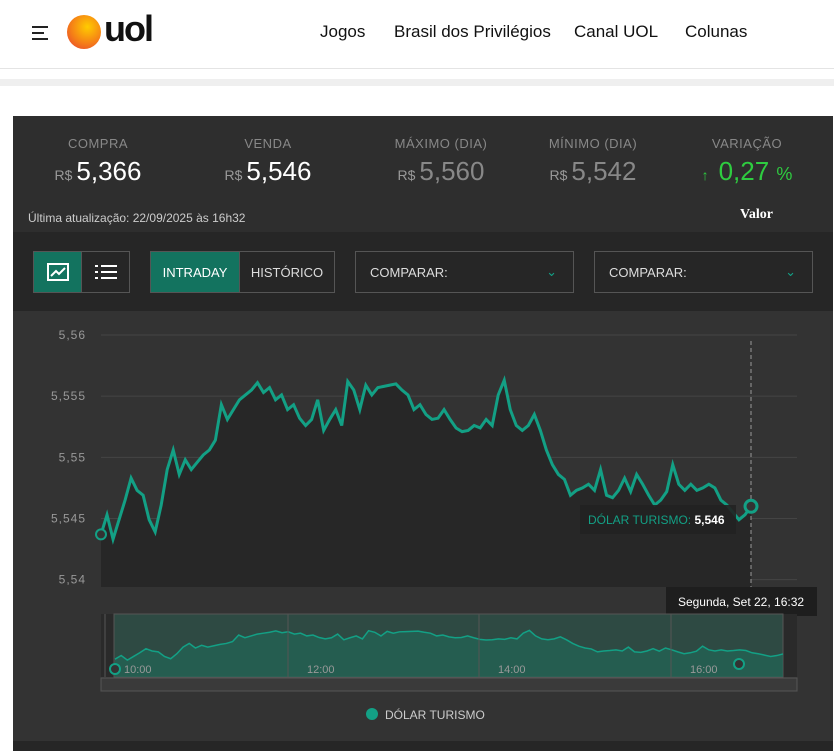  I want to click on source: Valor, so click(756, 214).